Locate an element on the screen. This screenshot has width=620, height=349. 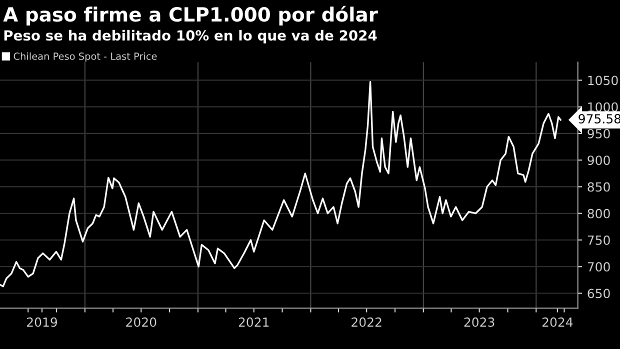
y-tick-label: 750 is located at coordinates (599, 240).